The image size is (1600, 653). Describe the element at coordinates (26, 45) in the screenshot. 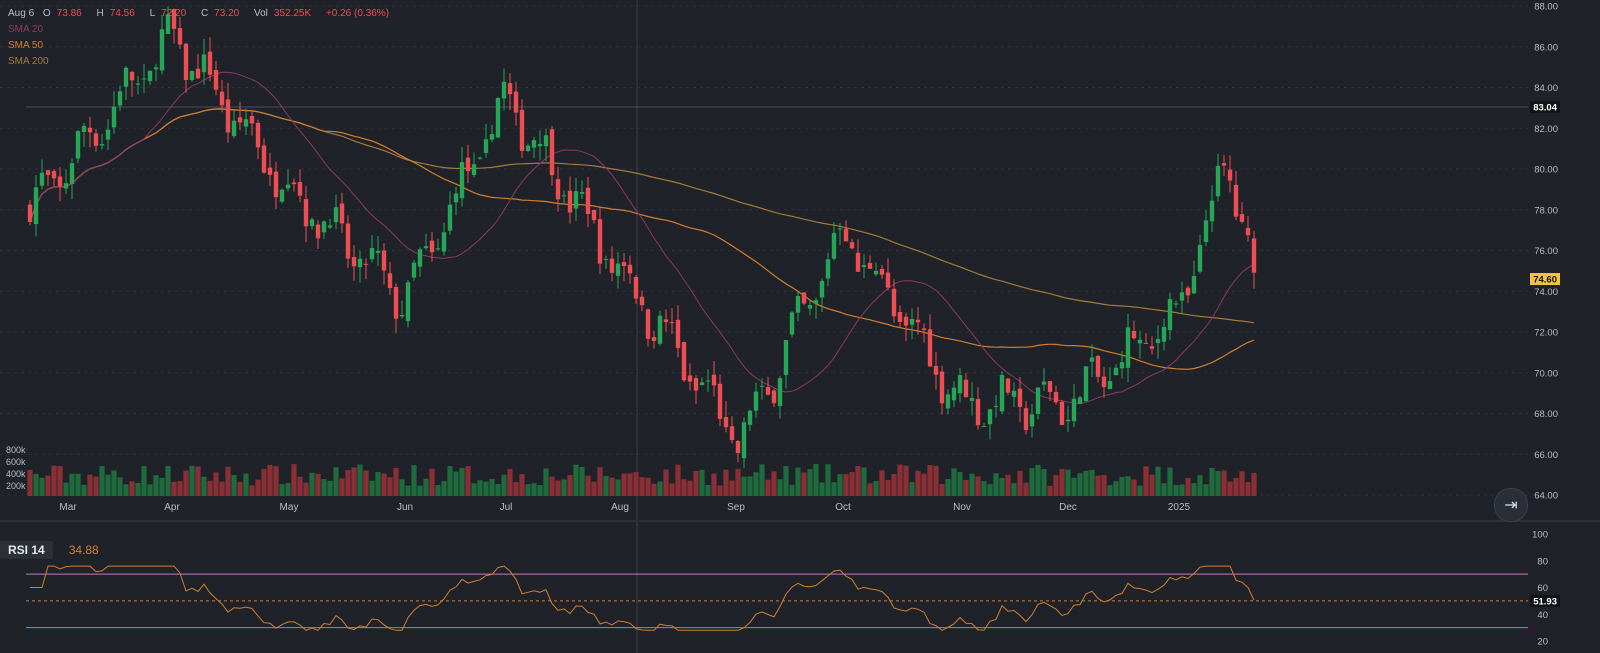

I see `legend-sma-50: SMA 50` at that location.